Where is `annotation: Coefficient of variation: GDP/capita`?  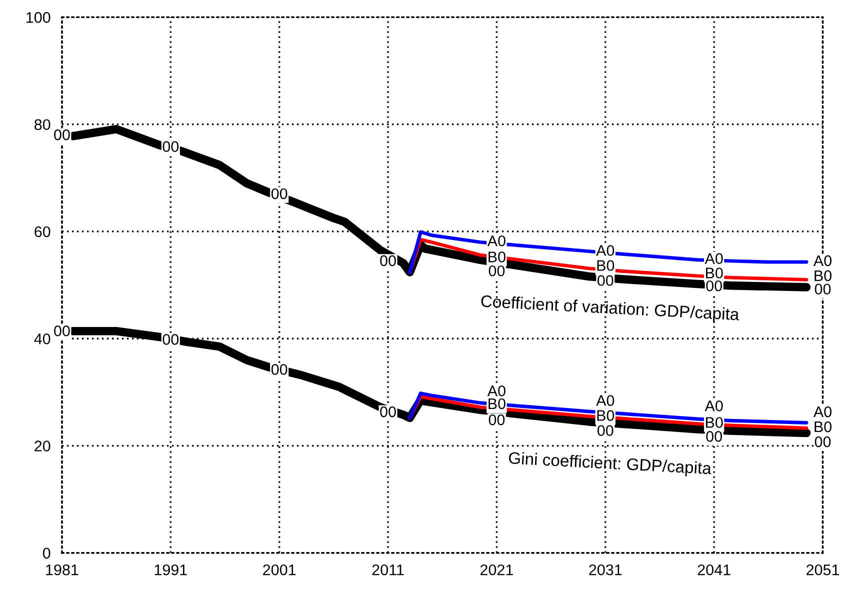 annotation: Coefficient of variation: GDP/capita is located at coordinates (610, 309).